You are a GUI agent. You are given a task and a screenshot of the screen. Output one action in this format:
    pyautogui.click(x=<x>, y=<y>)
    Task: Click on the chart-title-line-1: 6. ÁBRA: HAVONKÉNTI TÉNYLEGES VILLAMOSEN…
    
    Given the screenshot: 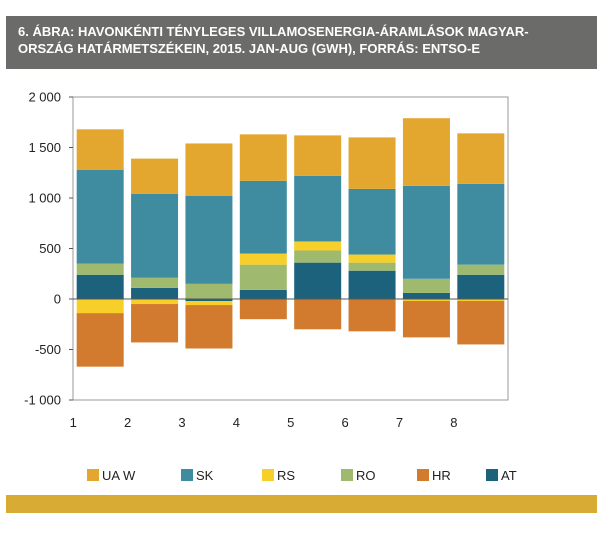 What is the action you would take?
    pyautogui.click(x=273, y=31)
    